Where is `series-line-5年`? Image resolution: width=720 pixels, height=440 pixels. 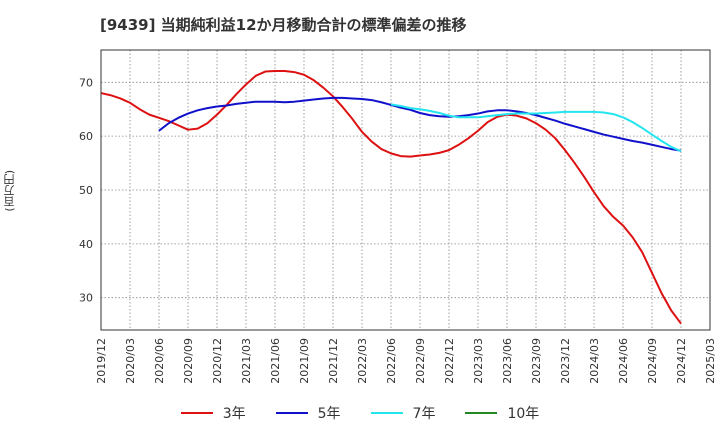 series-line-5年 is located at coordinates (420, 124).